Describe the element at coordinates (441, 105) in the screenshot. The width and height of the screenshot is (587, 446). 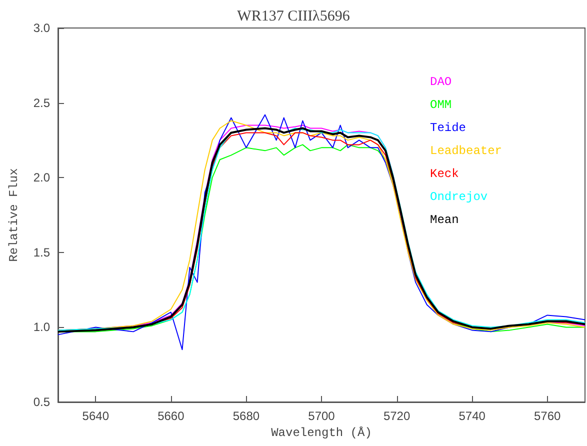
I see `text: OMM` at that location.